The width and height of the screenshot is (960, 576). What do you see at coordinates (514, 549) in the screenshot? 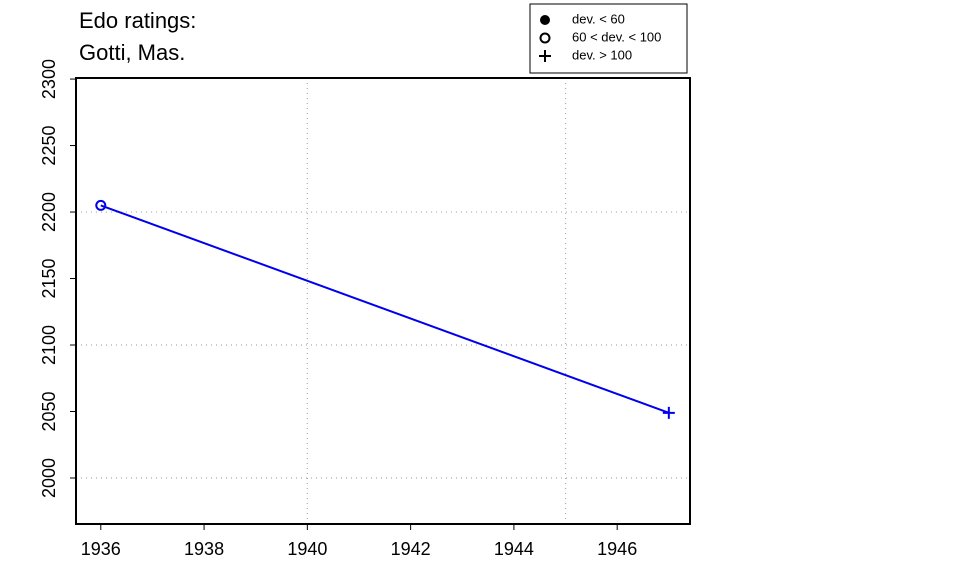
I see `x-tick-label: 1944` at bounding box center [514, 549].